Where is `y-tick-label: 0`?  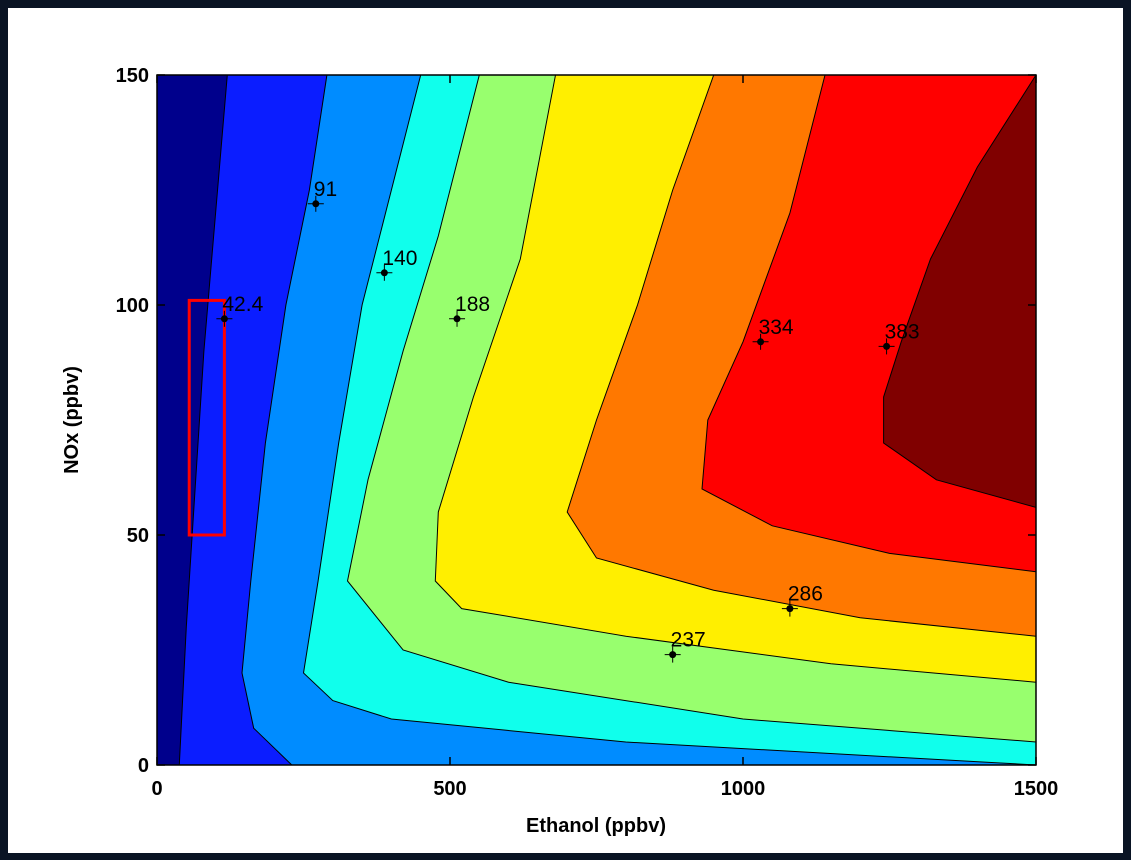 y-tick-label: 0 is located at coordinates (143, 766).